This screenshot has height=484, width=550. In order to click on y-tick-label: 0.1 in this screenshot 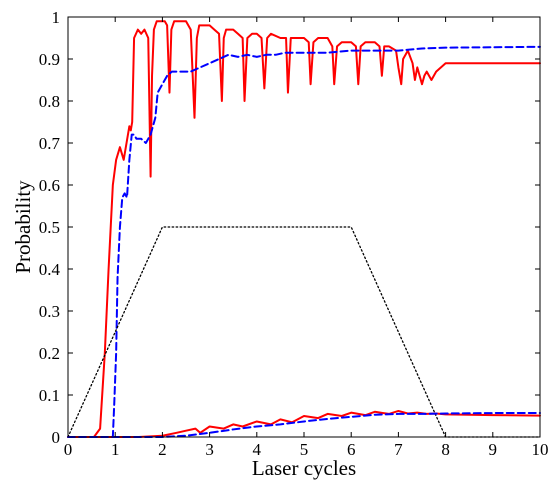, I will do `click(49, 395)`.